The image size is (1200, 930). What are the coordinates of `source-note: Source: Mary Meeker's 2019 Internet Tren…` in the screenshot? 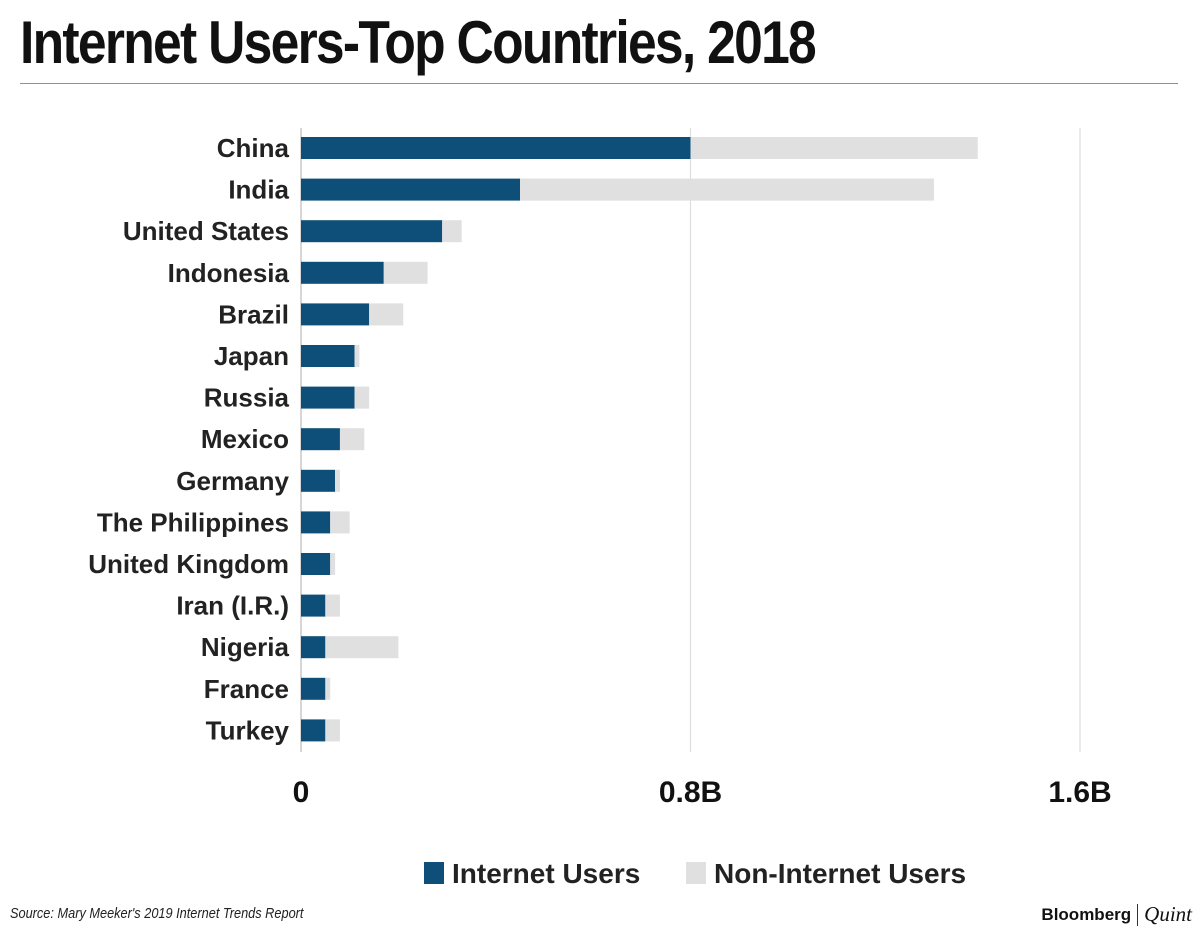 It's located at (157, 913).